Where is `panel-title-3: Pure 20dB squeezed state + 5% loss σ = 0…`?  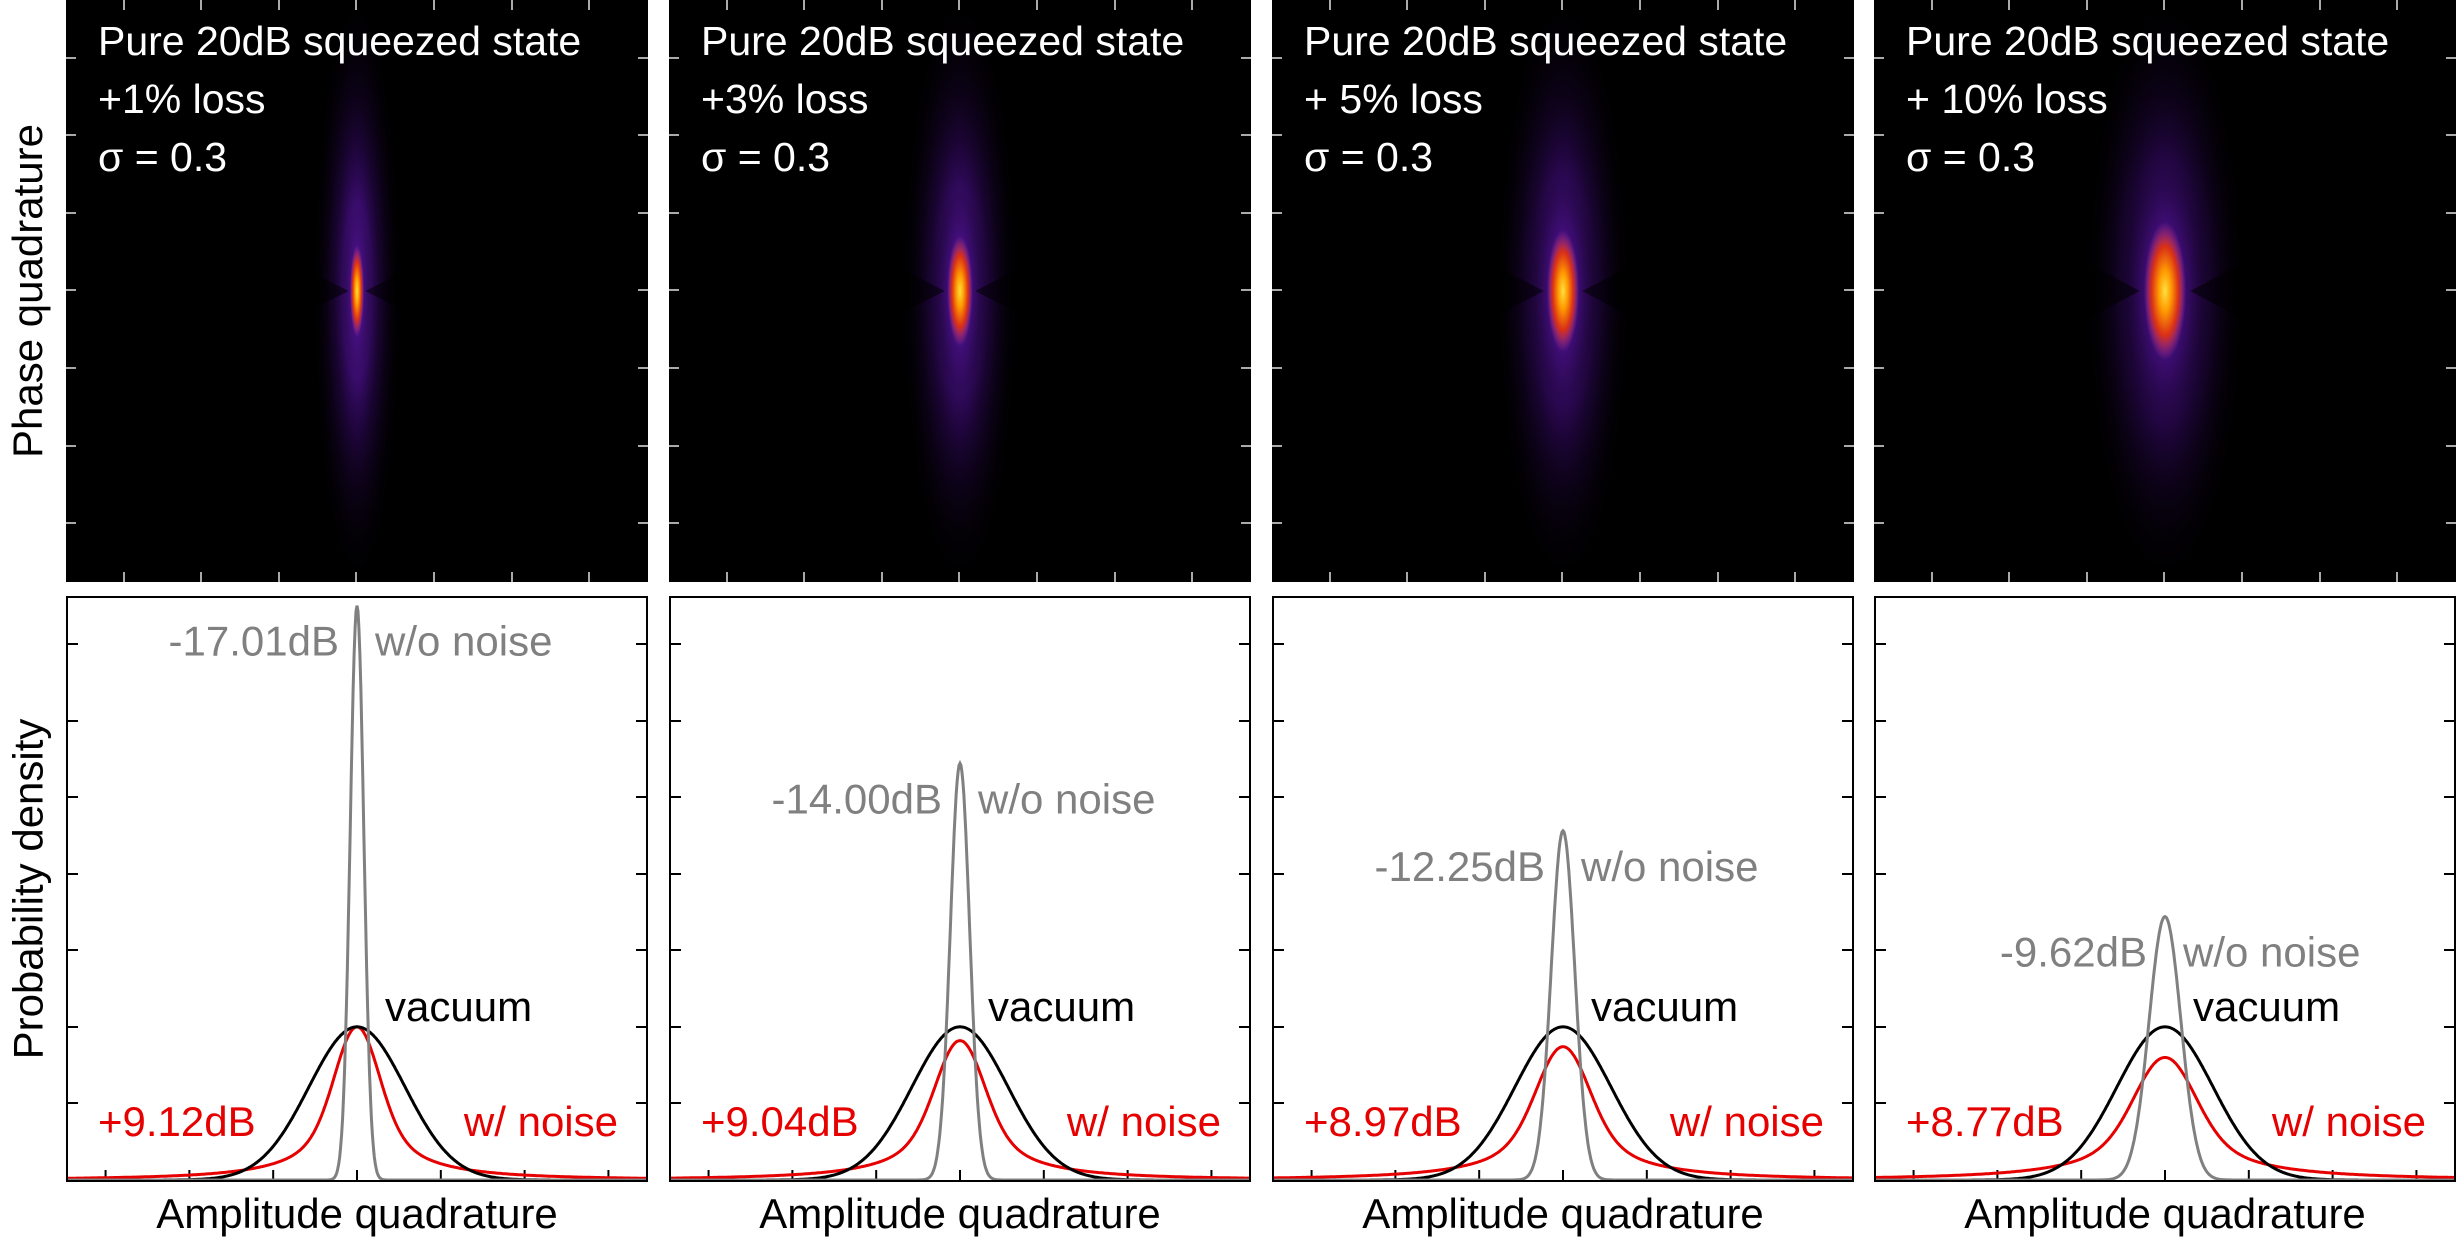
panel-title-3: Pure 20dB squeezed state + 5% loss σ = 0… is located at coordinates (1545, 99).